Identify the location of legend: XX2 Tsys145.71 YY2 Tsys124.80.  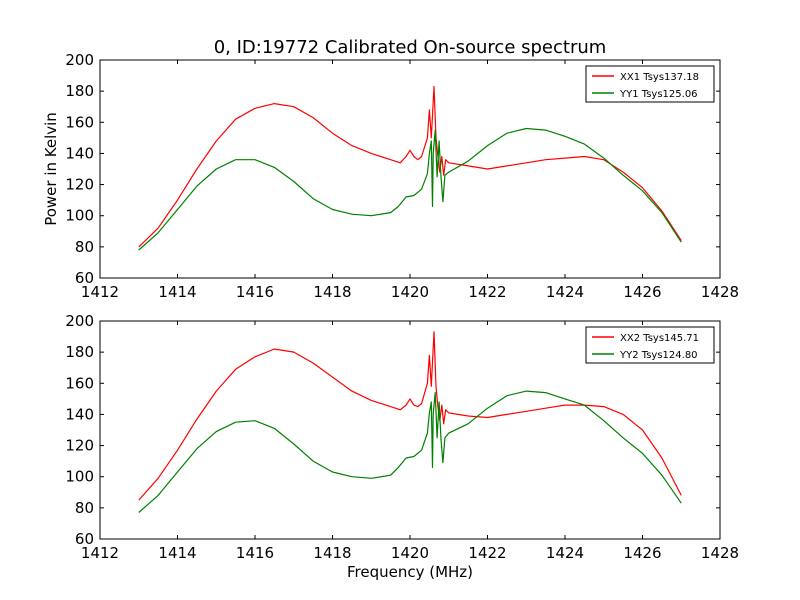
(650, 345).